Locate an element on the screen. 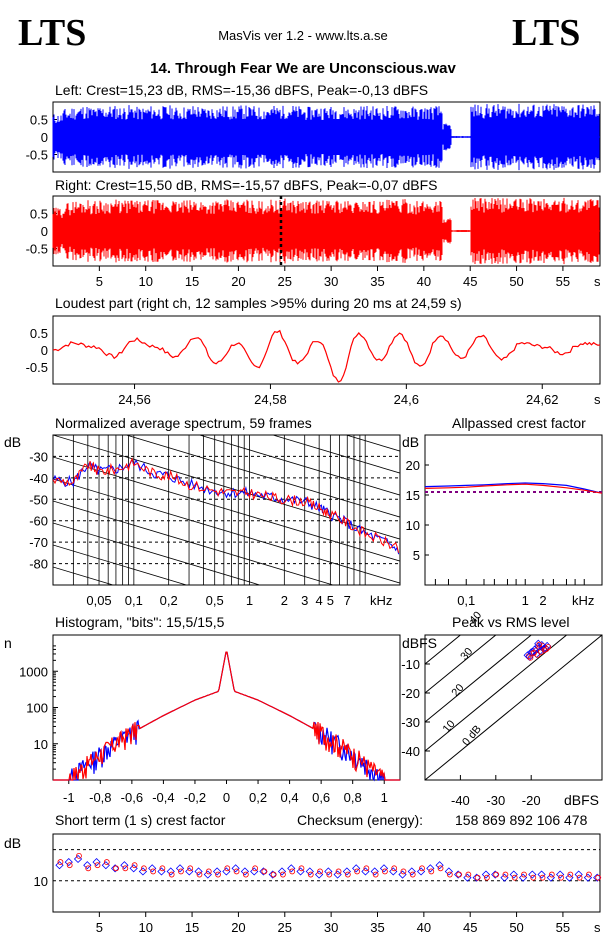 The width and height of the screenshot is (606, 946). spectrum-title: Normalized average spectrum, 59 frames is located at coordinates (183, 423).